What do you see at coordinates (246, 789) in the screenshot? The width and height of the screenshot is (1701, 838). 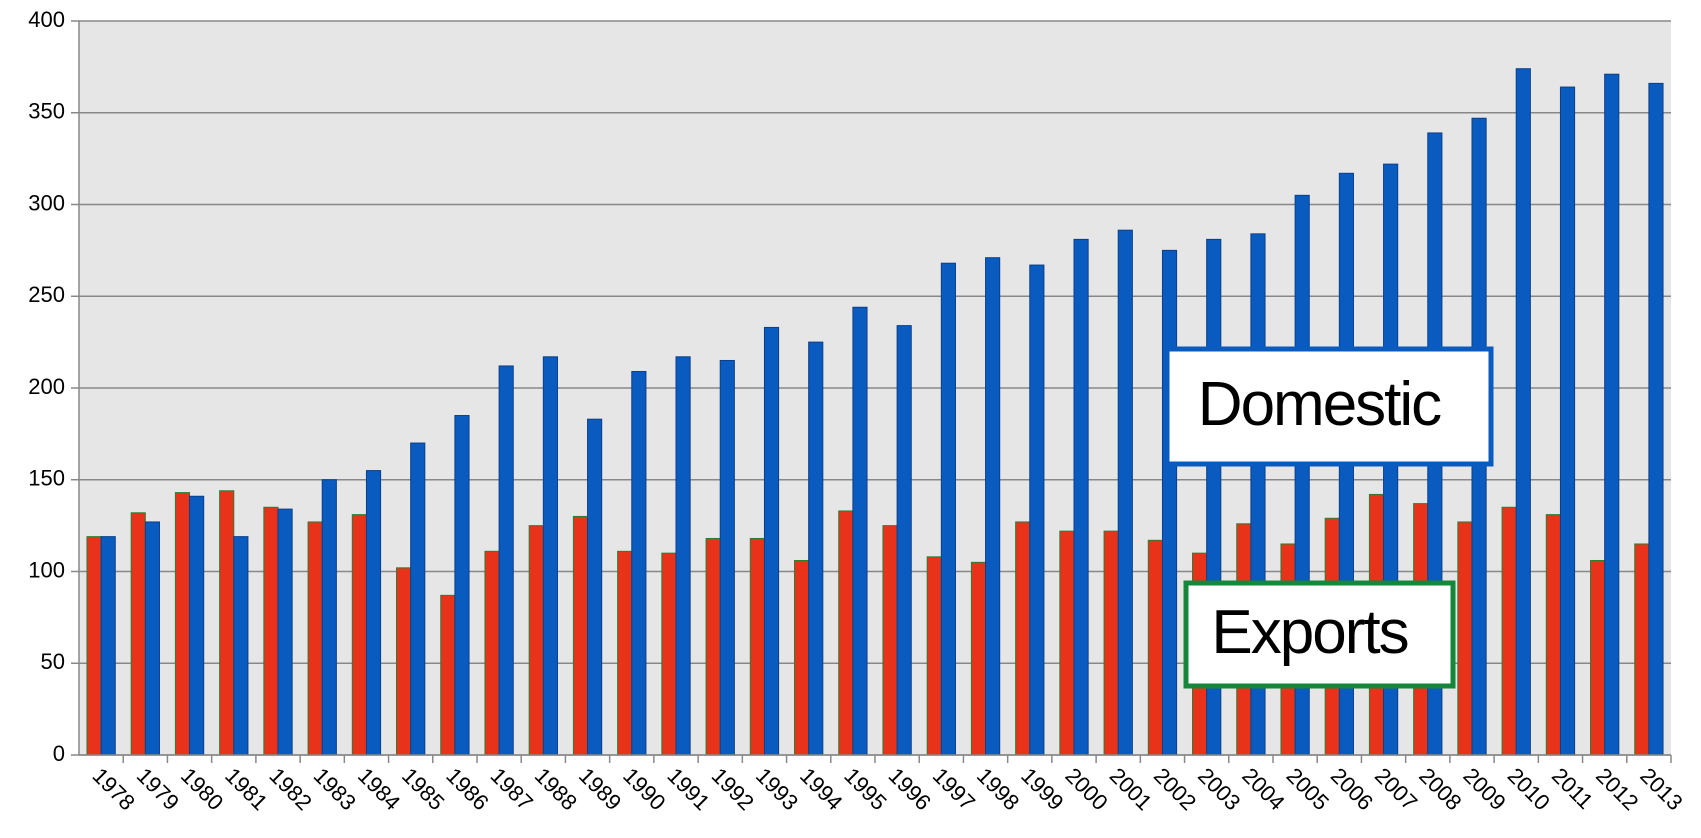 I see `x-tick-label: 1981` at bounding box center [246, 789].